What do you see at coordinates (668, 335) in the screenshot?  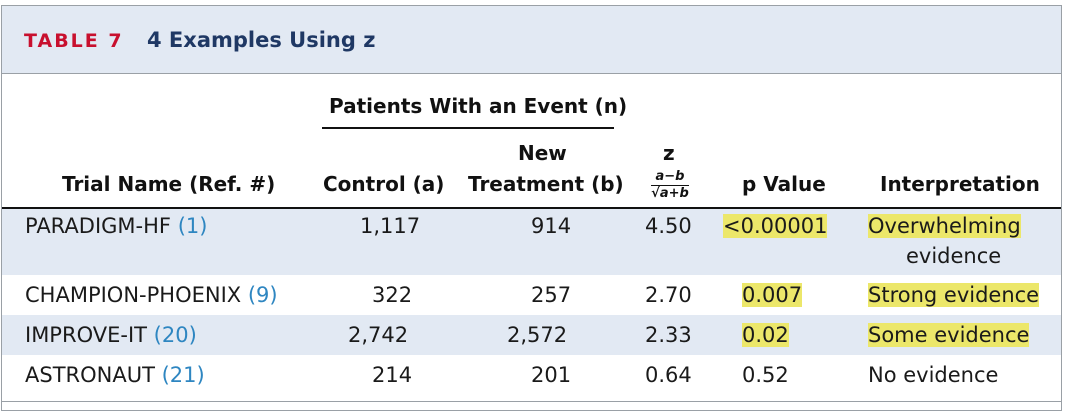 I see `z-value: 2.33` at bounding box center [668, 335].